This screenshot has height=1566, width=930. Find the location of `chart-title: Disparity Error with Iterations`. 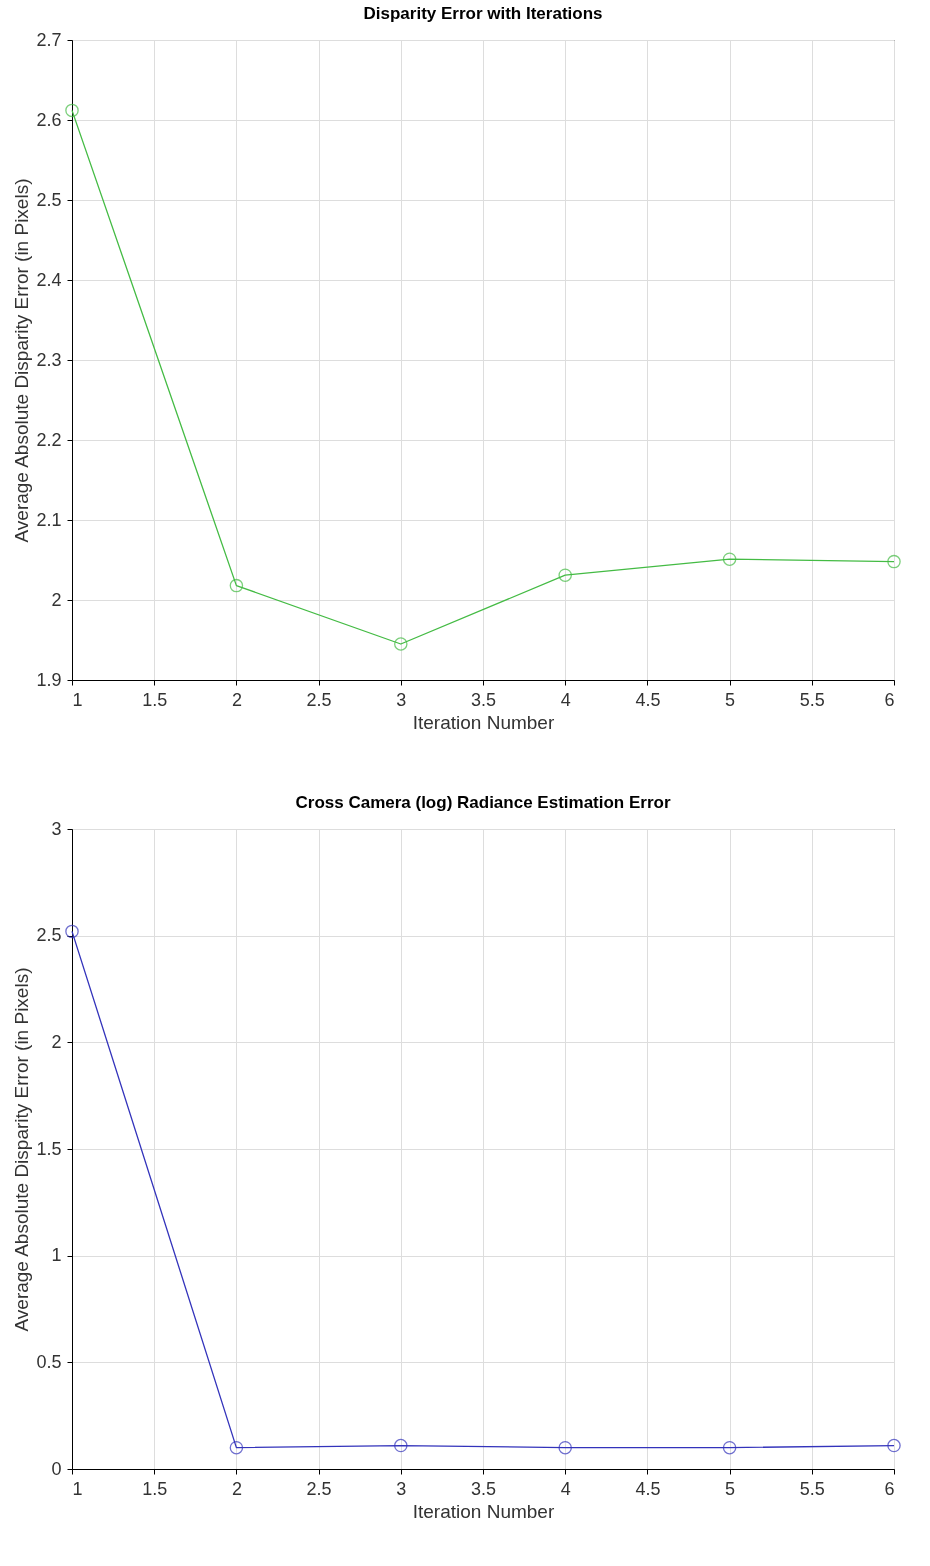

chart-title: Disparity Error with Iterations is located at coordinates (483, 13).